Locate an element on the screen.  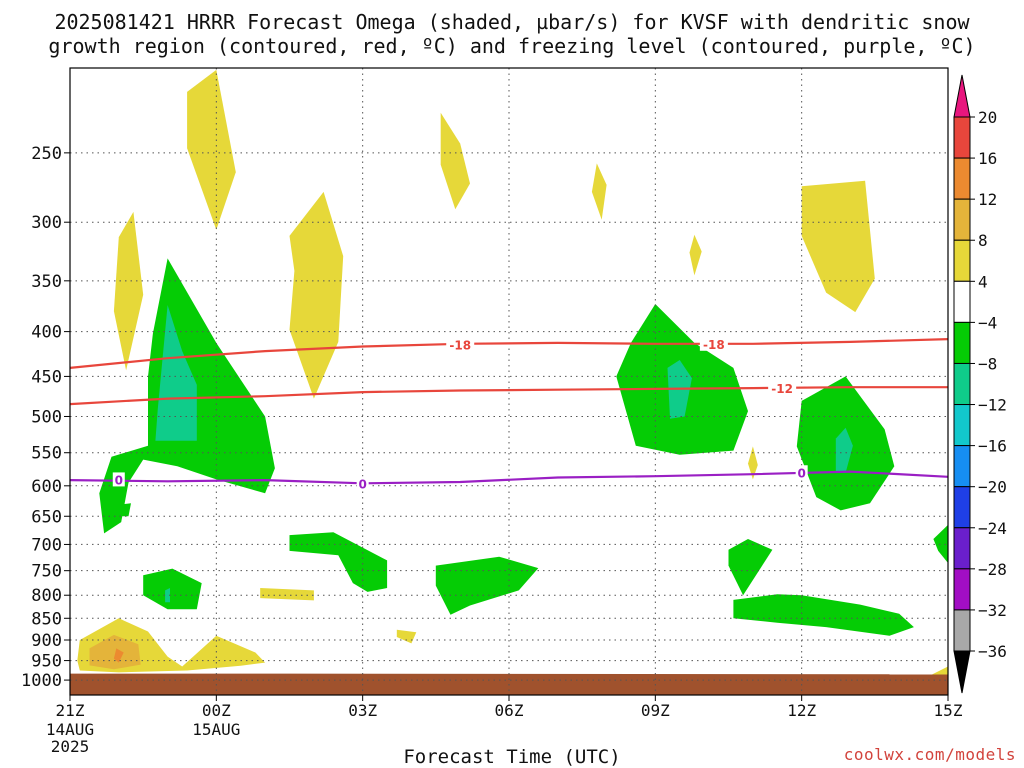
y-tick-label-750: 750 is located at coordinates (46, 572).